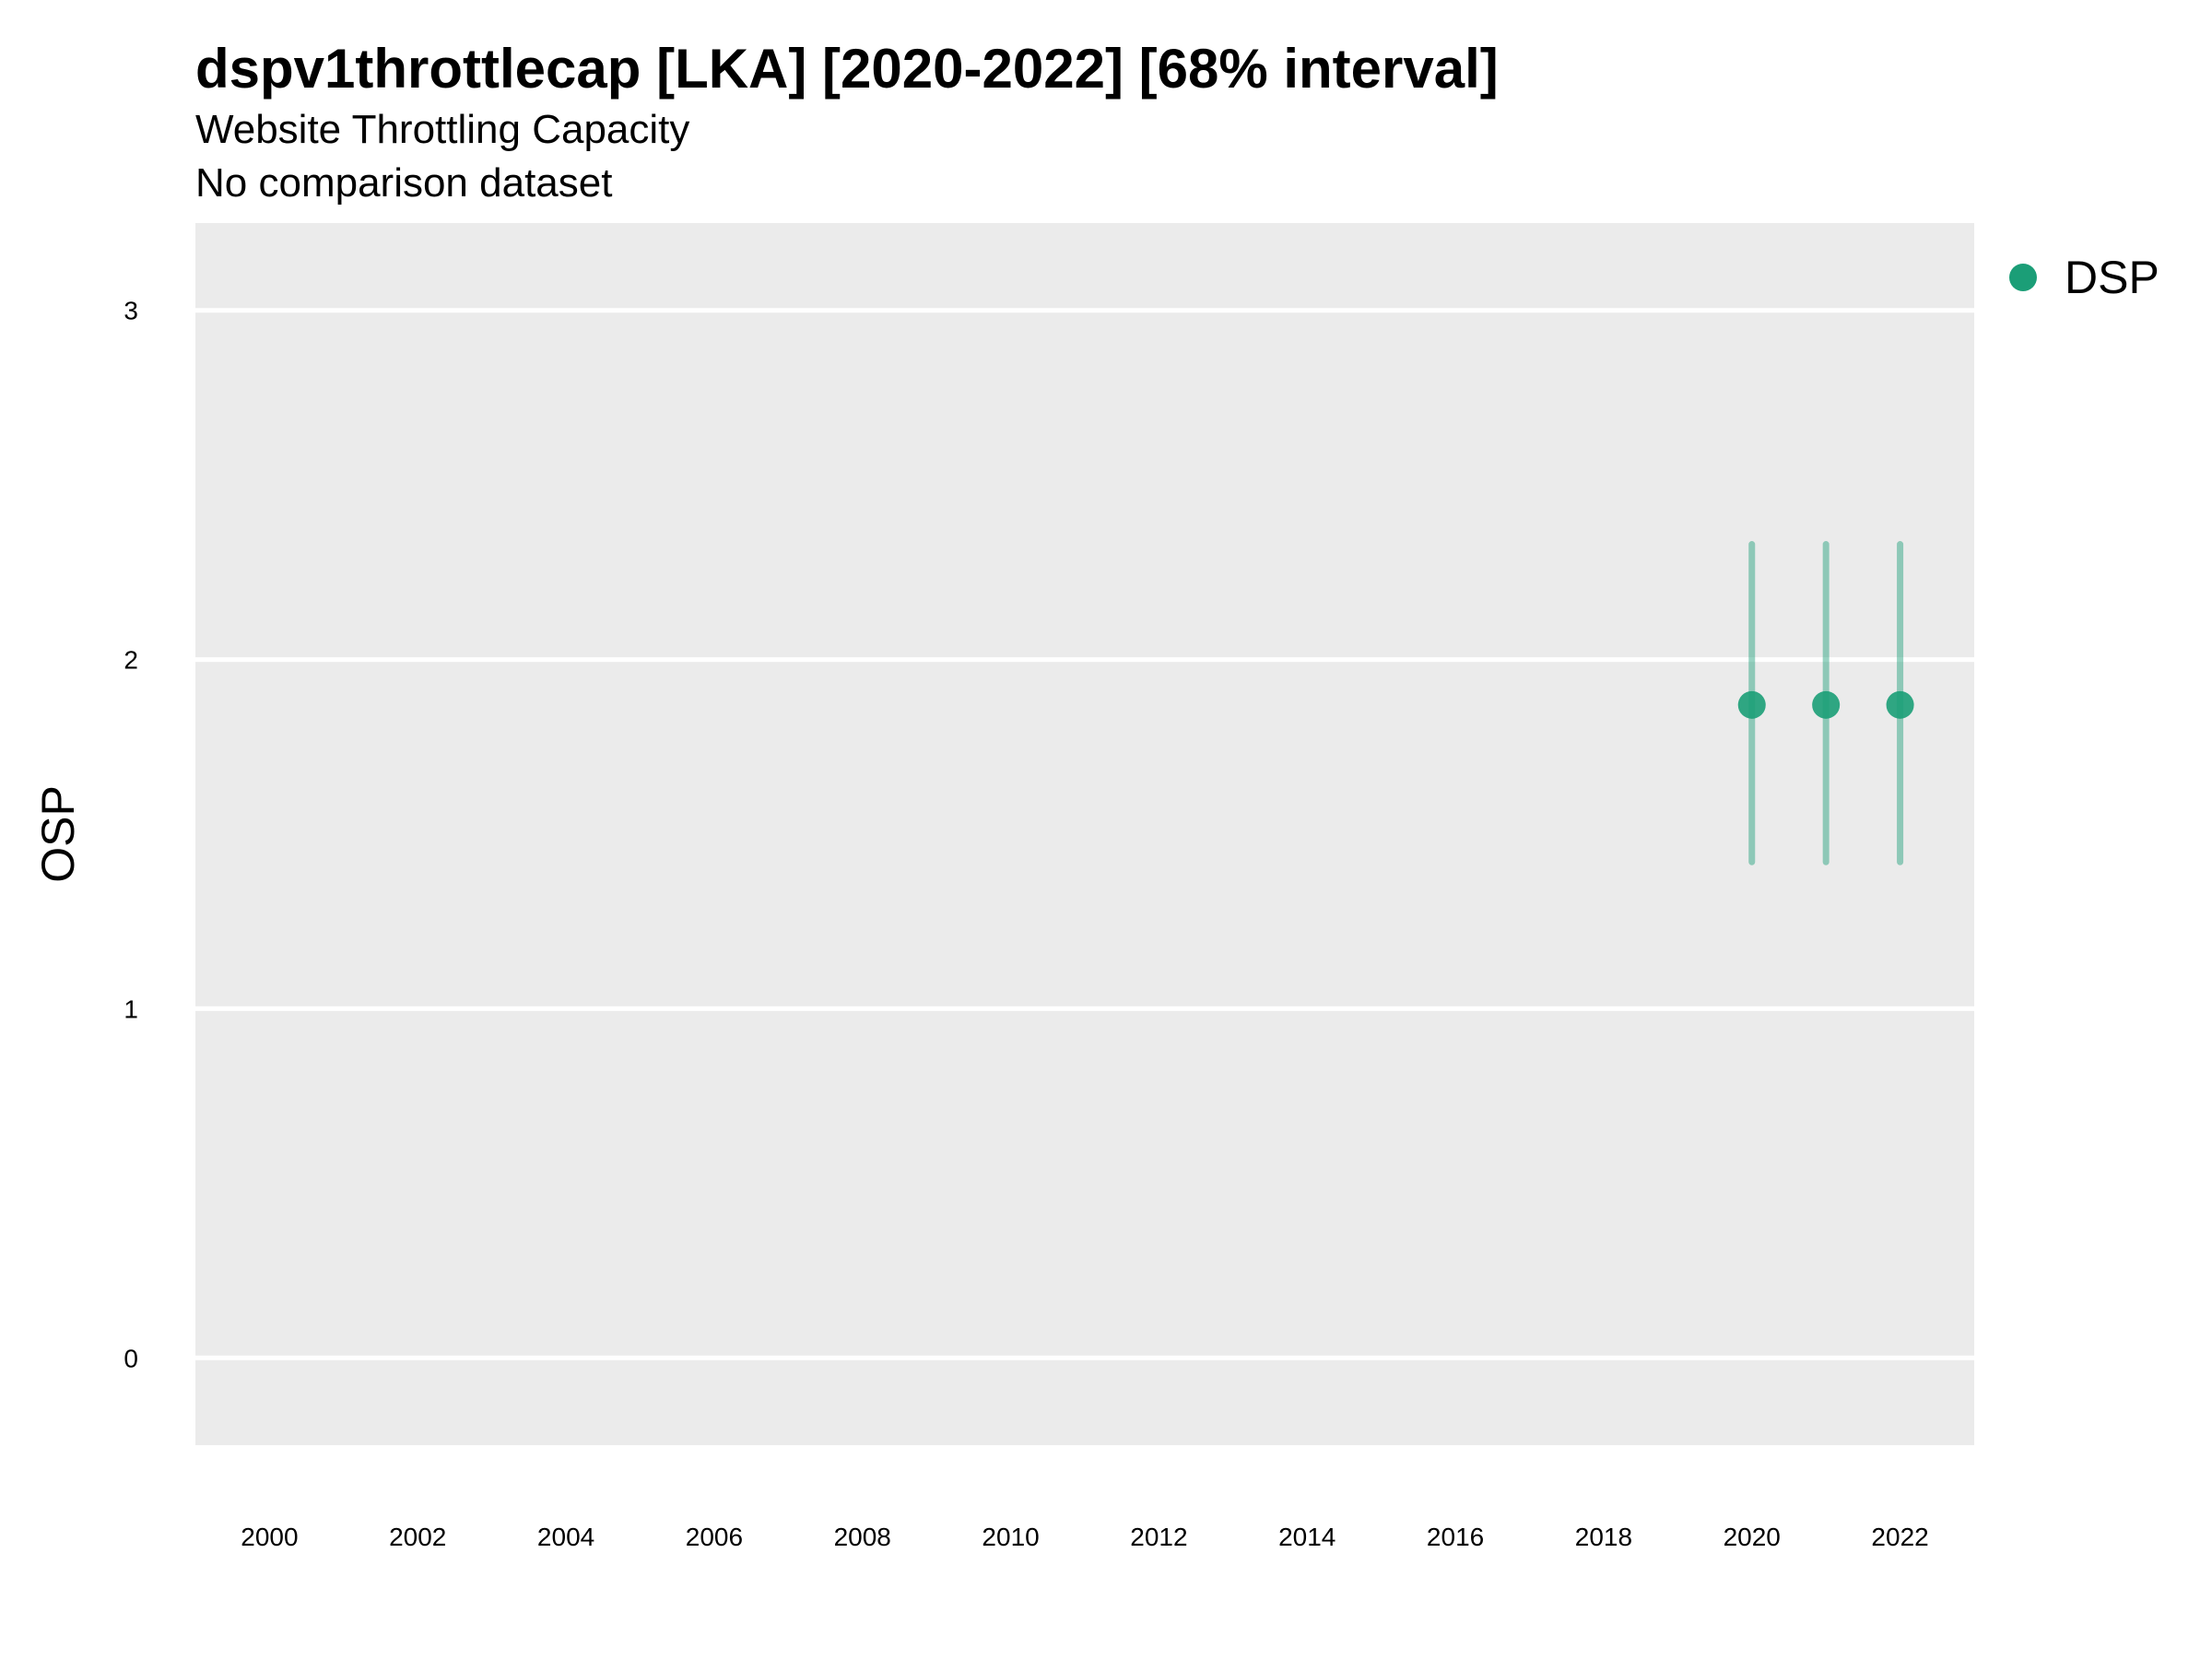 Image resolution: width=2212 pixels, height=1659 pixels. Describe the element at coordinates (131, 311) in the screenshot. I see `y-tick-label: 3` at that location.